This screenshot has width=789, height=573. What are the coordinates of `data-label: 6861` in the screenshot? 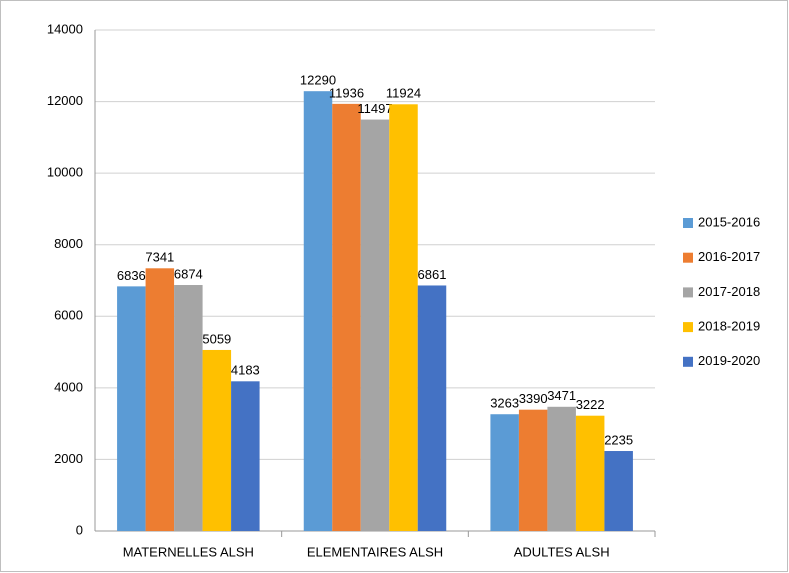 It's located at (432, 274).